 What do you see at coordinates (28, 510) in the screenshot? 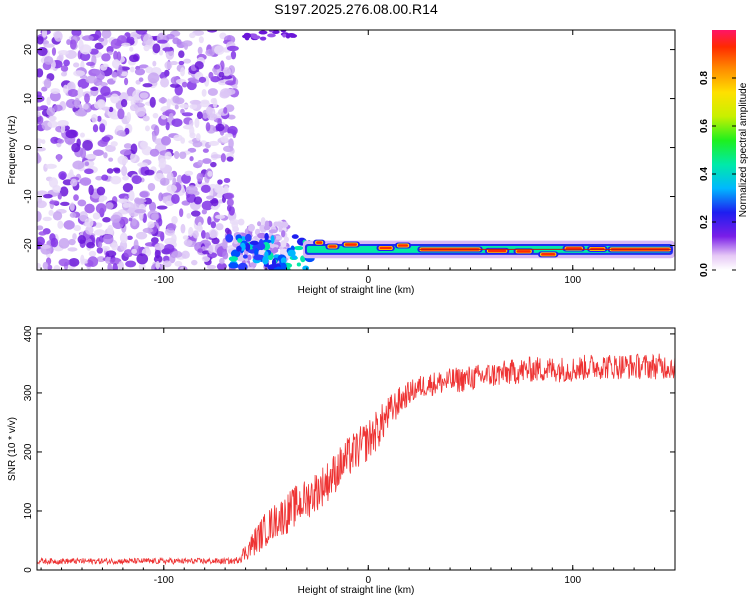
I see `snr-y-tick-label: 100` at bounding box center [28, 510].